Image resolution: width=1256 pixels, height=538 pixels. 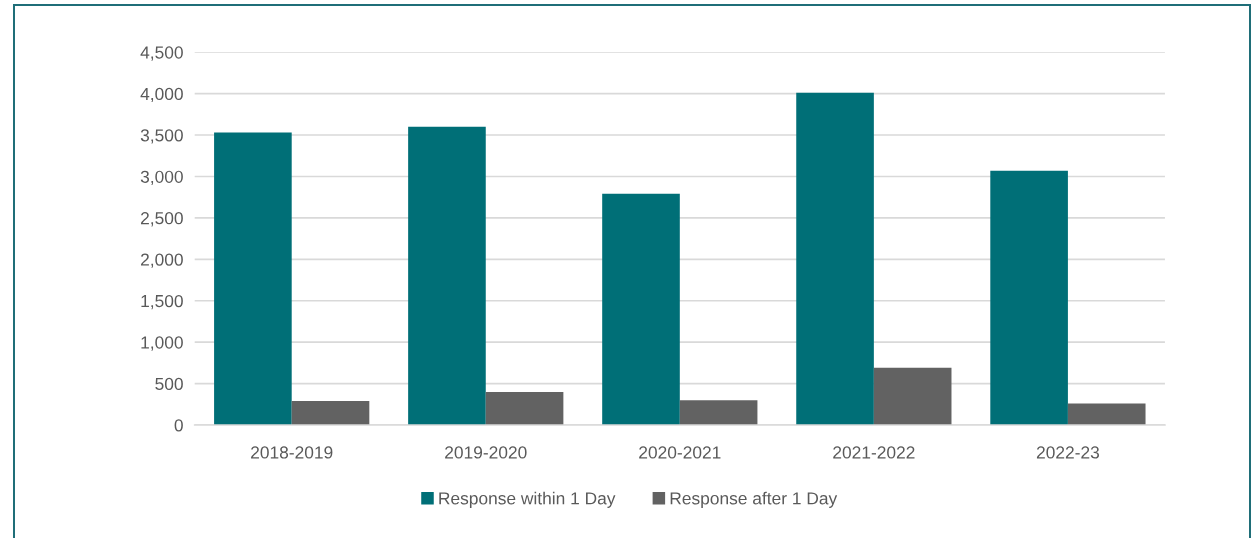 I want to click on y-tick-label: 500, so click(x=169, y=384).